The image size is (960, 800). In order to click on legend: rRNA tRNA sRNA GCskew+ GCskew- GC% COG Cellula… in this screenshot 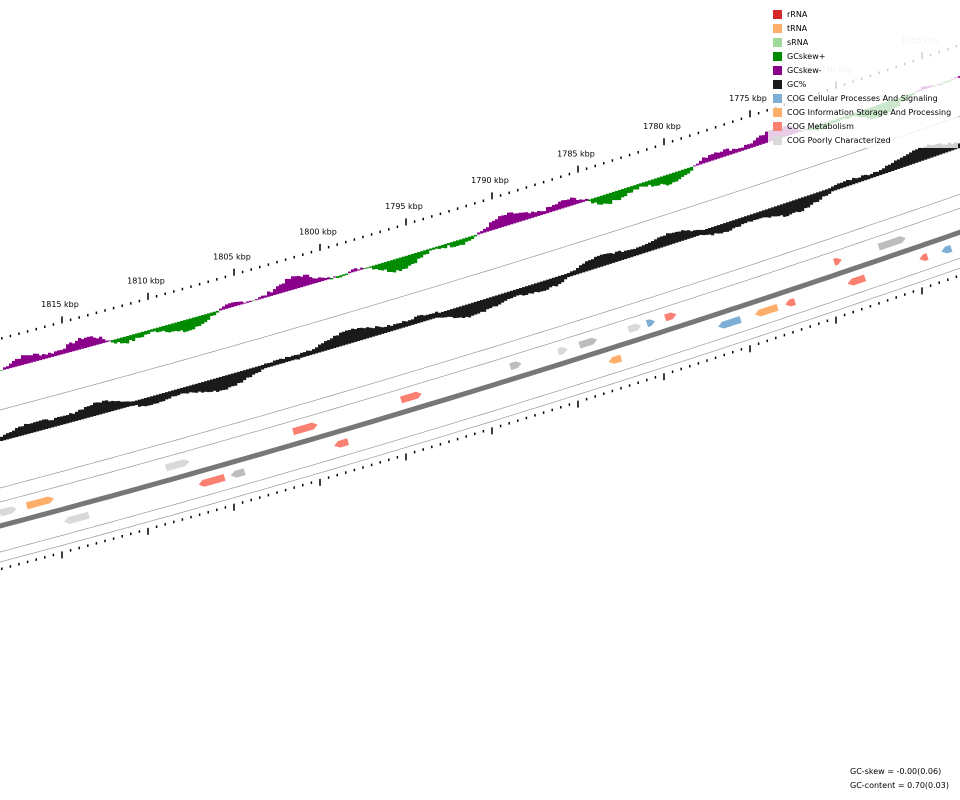, I will do `click(862, 77)`.